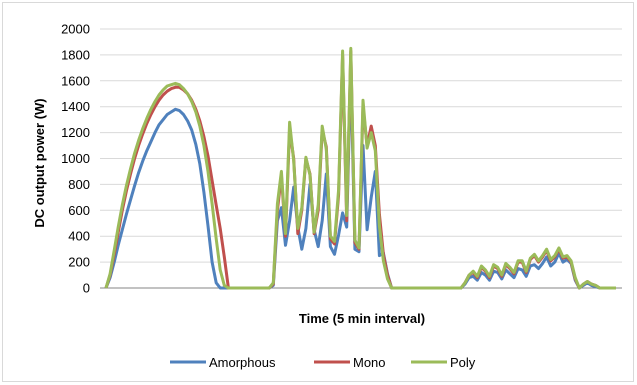 The image size is (637, 385). I want to click on legend-item-poly: Poly, so click(443, 362).